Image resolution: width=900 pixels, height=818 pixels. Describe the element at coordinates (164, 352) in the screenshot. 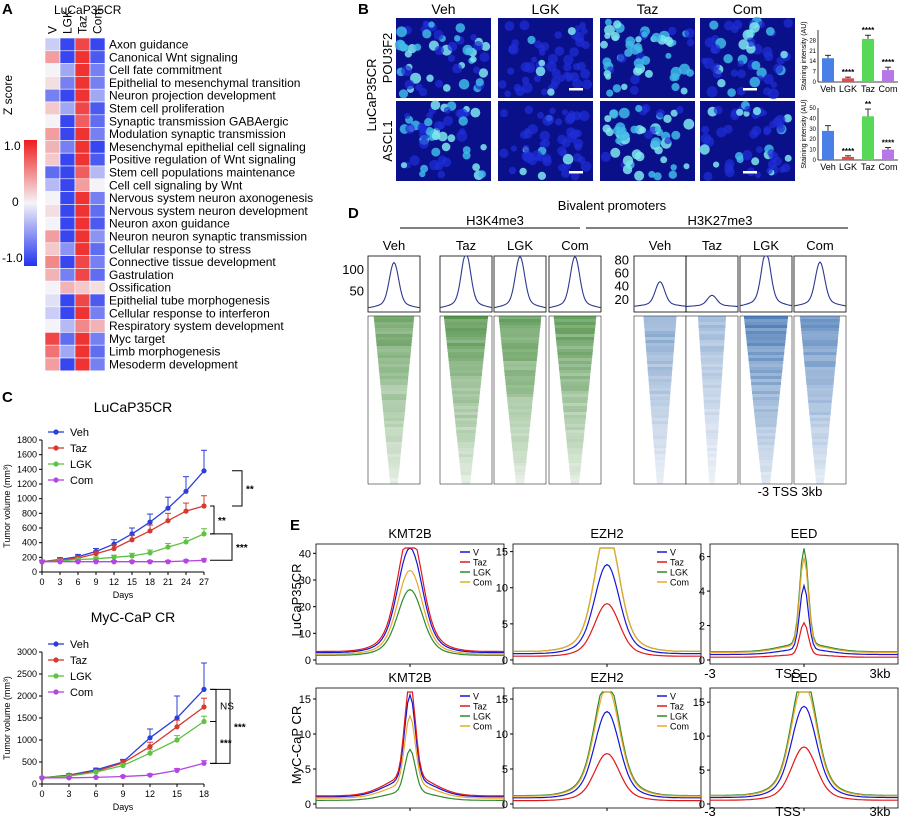

I see `heatmap-row-label: Limb morphogenesis` at that location.